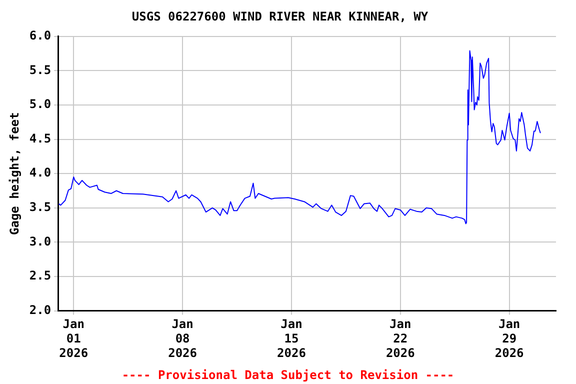 The image size is (576, 384). Describe the element at coordinates (291, 338) in the screenshot. I see `x-tick-label: Jan 15 2026` at that location.